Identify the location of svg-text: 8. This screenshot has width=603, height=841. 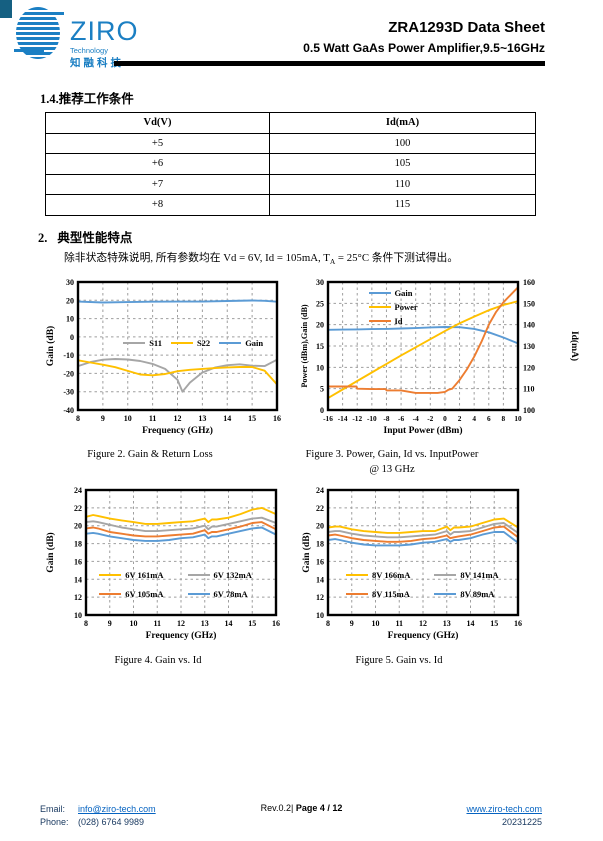
(86, 623).